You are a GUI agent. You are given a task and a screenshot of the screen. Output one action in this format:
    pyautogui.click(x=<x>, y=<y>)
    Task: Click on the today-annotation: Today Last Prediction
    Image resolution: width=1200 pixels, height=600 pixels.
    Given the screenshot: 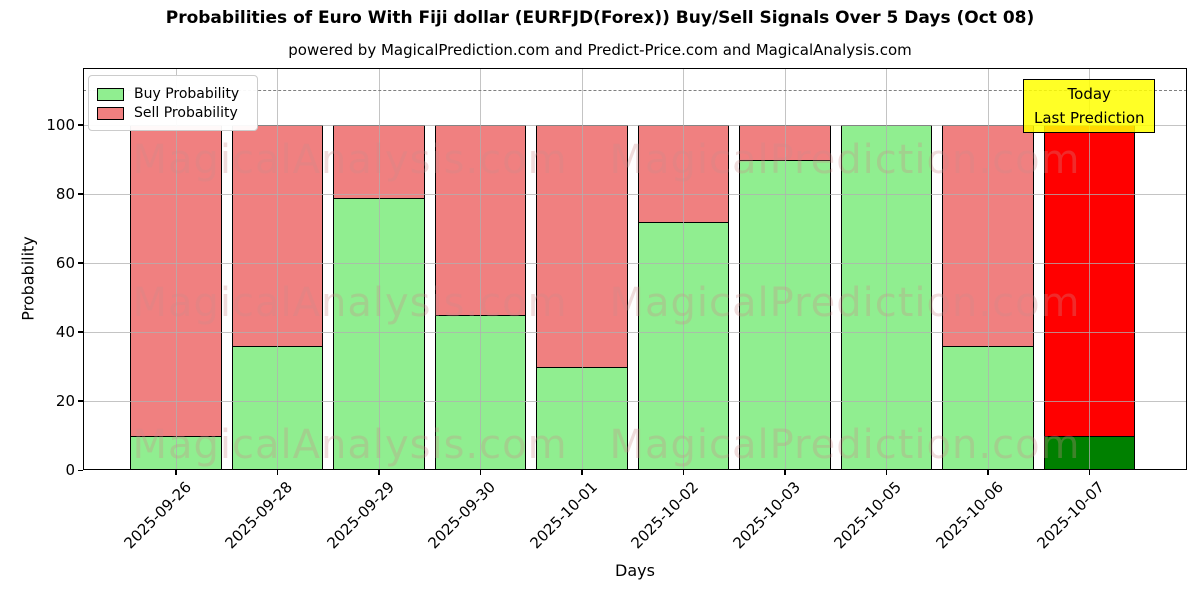 What is the action you would take?
    pyautogui.click(x=1089, y=106)
    